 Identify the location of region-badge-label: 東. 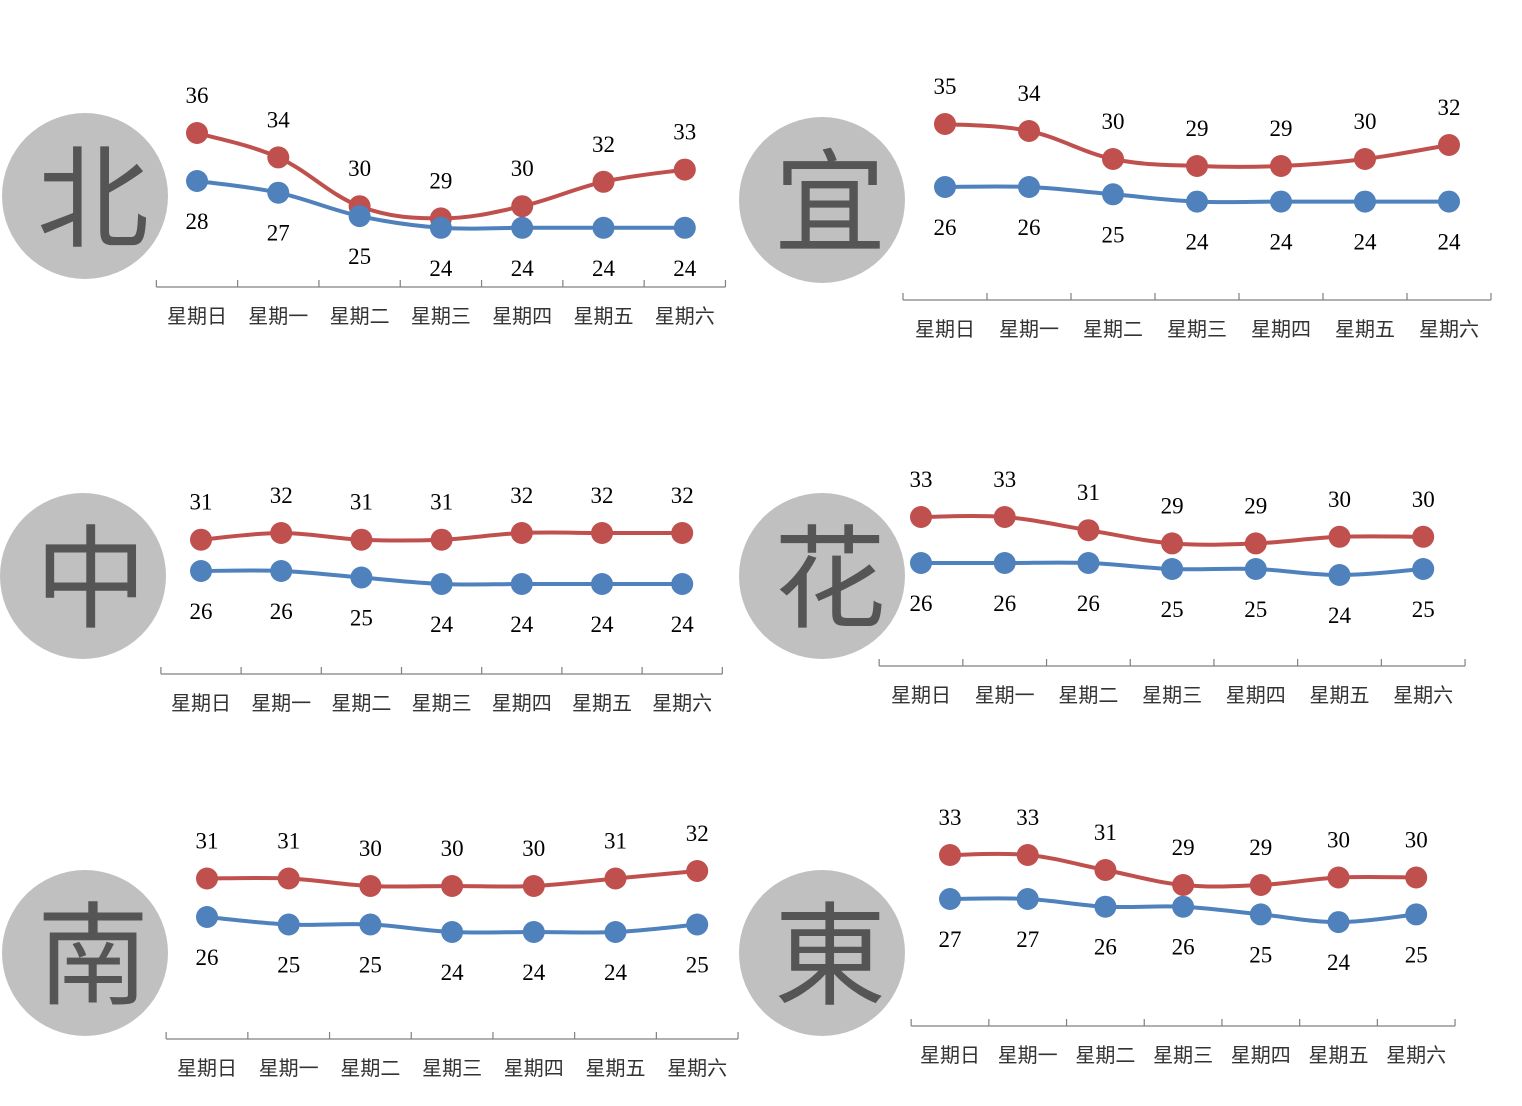
(830, 958).